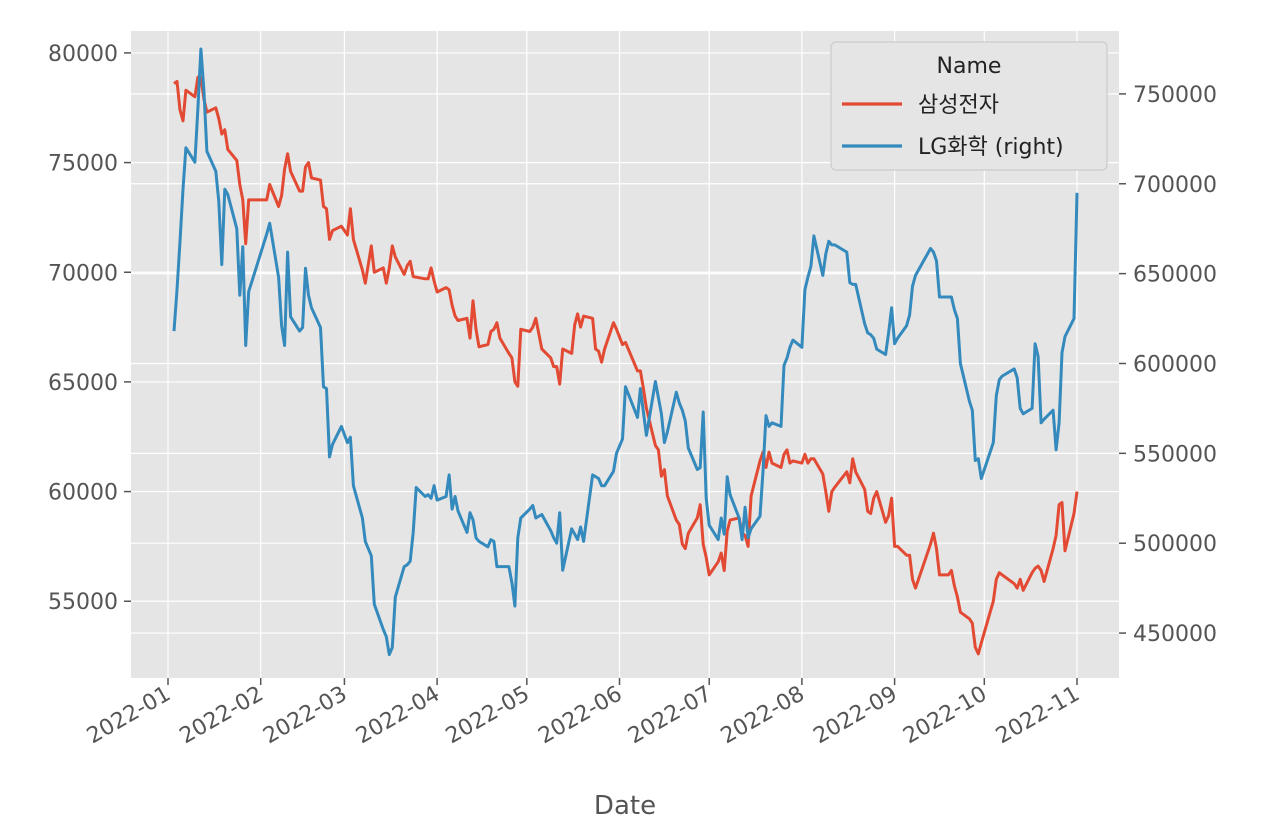  Describe the element at coordinates (1175, 95) in the screenshot. I see `y-right-tick-label-6: 750000` at that location.